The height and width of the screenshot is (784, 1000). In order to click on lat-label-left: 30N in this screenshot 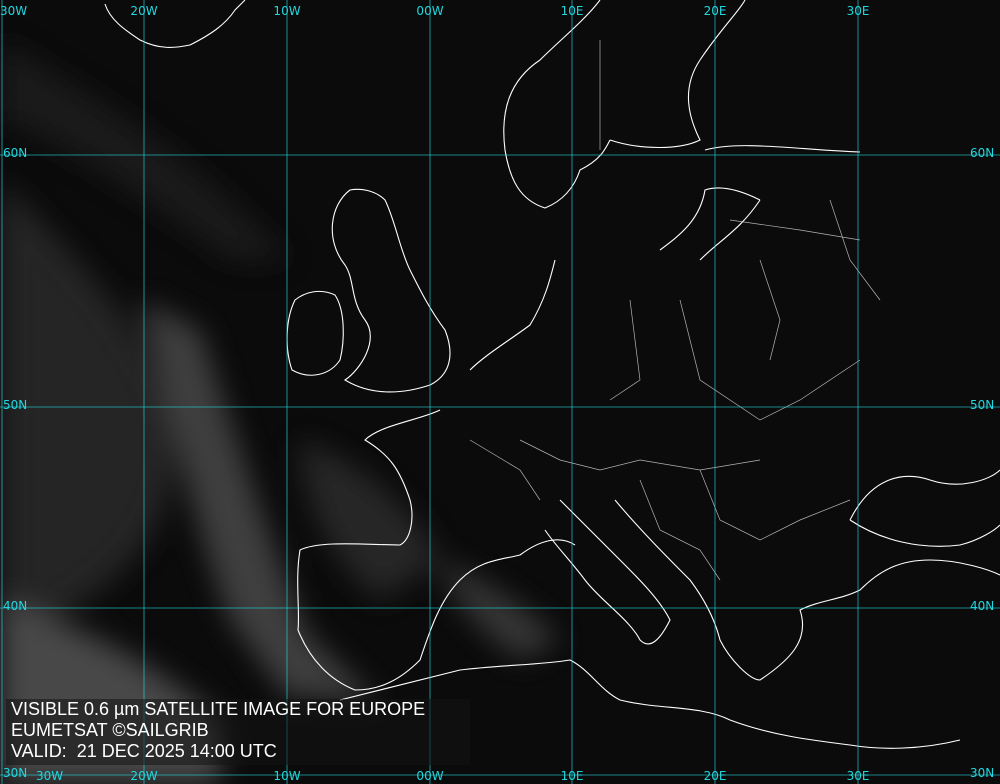, I will do `click(15, 773)`.